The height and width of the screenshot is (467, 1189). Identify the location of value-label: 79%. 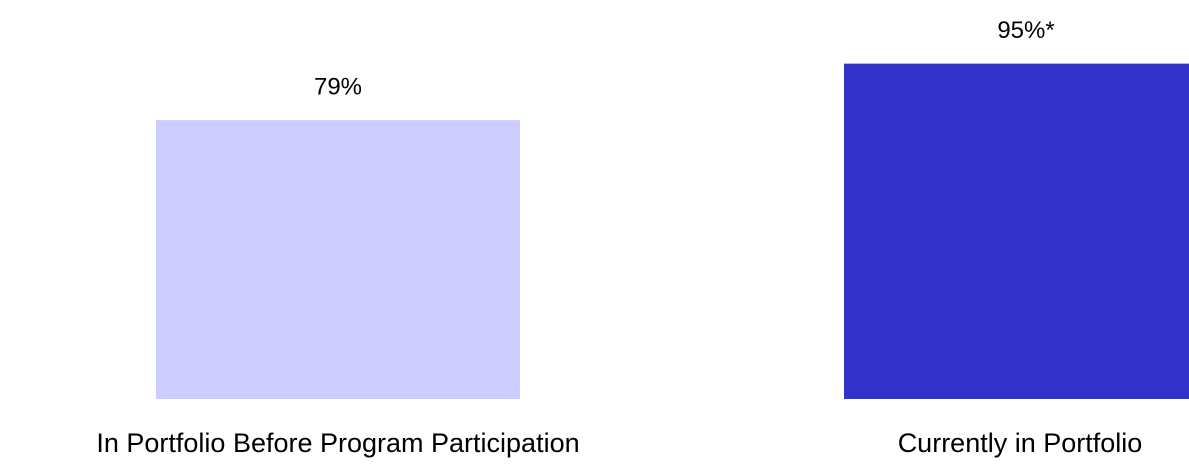
(338, 86).